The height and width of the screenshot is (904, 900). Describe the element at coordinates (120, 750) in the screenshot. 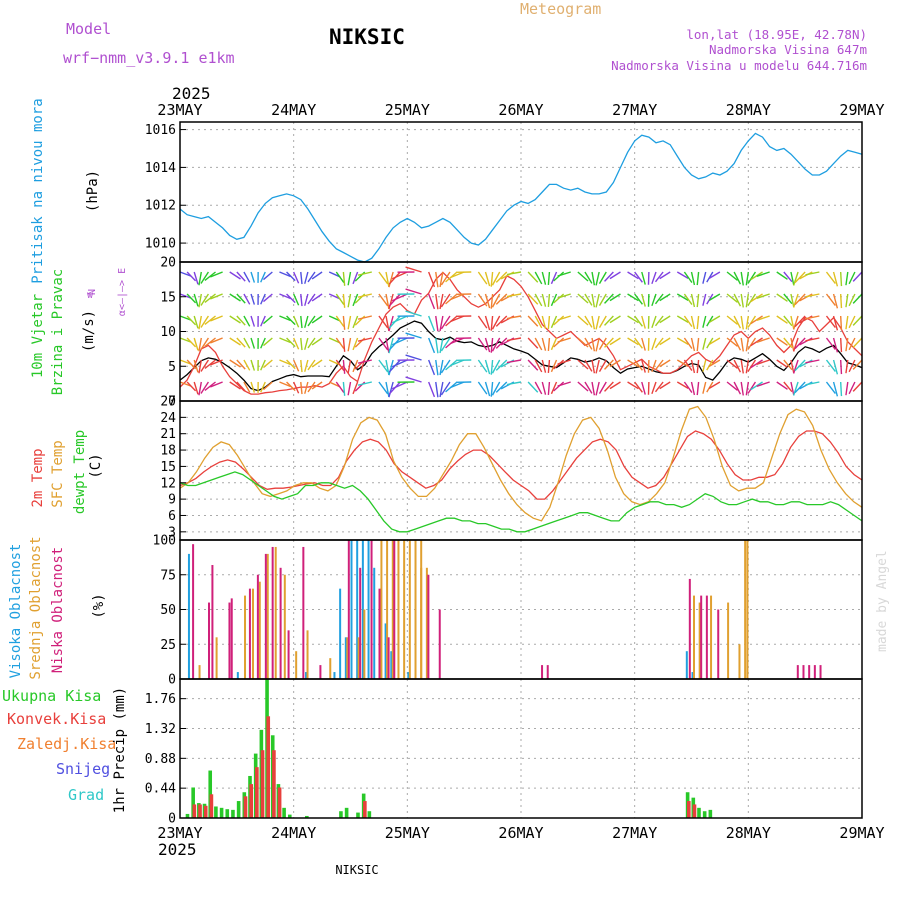

I see `precip-ylabel: 1hr Precip (mm)` at that location.